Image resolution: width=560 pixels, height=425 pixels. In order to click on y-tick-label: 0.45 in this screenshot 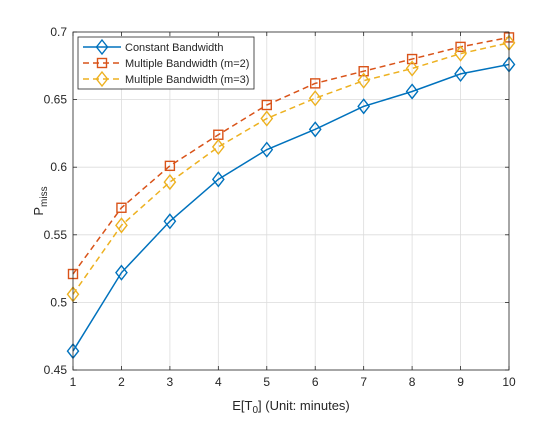, I will do `click(56, 370)`.